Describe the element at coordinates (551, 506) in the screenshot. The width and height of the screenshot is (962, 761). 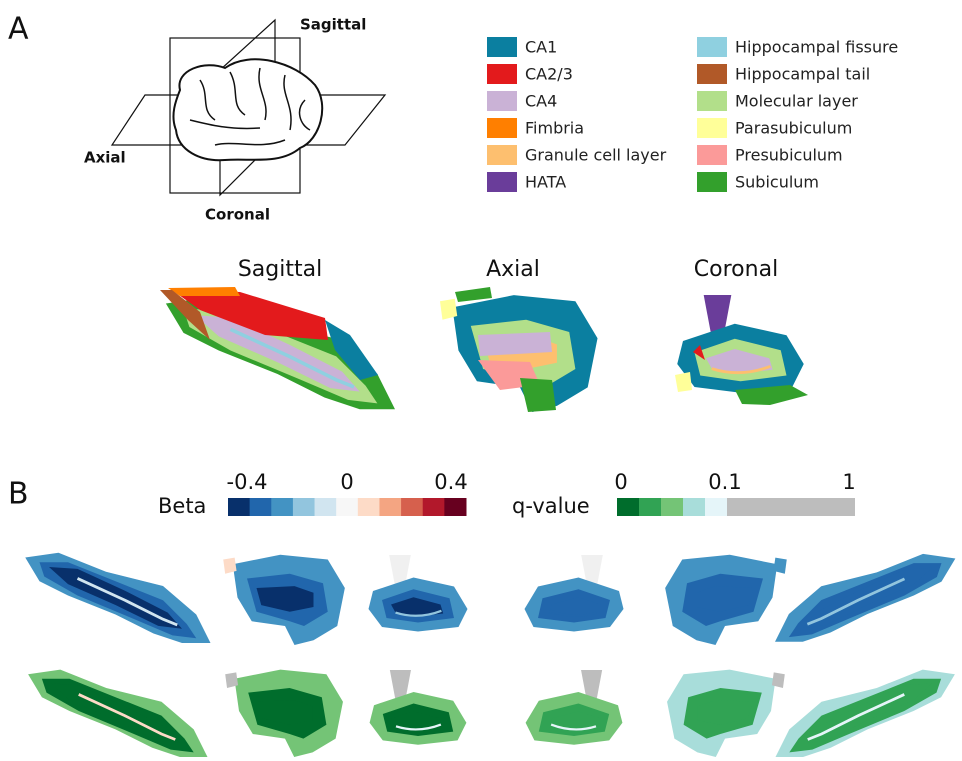
I see `colorbar-label: q-value` at that location.